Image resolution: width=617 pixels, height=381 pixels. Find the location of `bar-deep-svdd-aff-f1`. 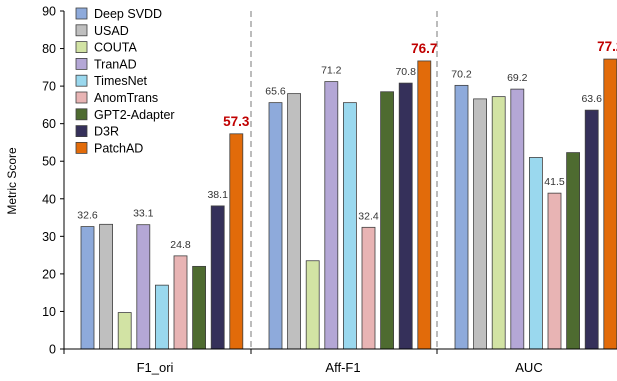

bar-deep-svdd-aff-f1 is located at coordinates (275, 226).